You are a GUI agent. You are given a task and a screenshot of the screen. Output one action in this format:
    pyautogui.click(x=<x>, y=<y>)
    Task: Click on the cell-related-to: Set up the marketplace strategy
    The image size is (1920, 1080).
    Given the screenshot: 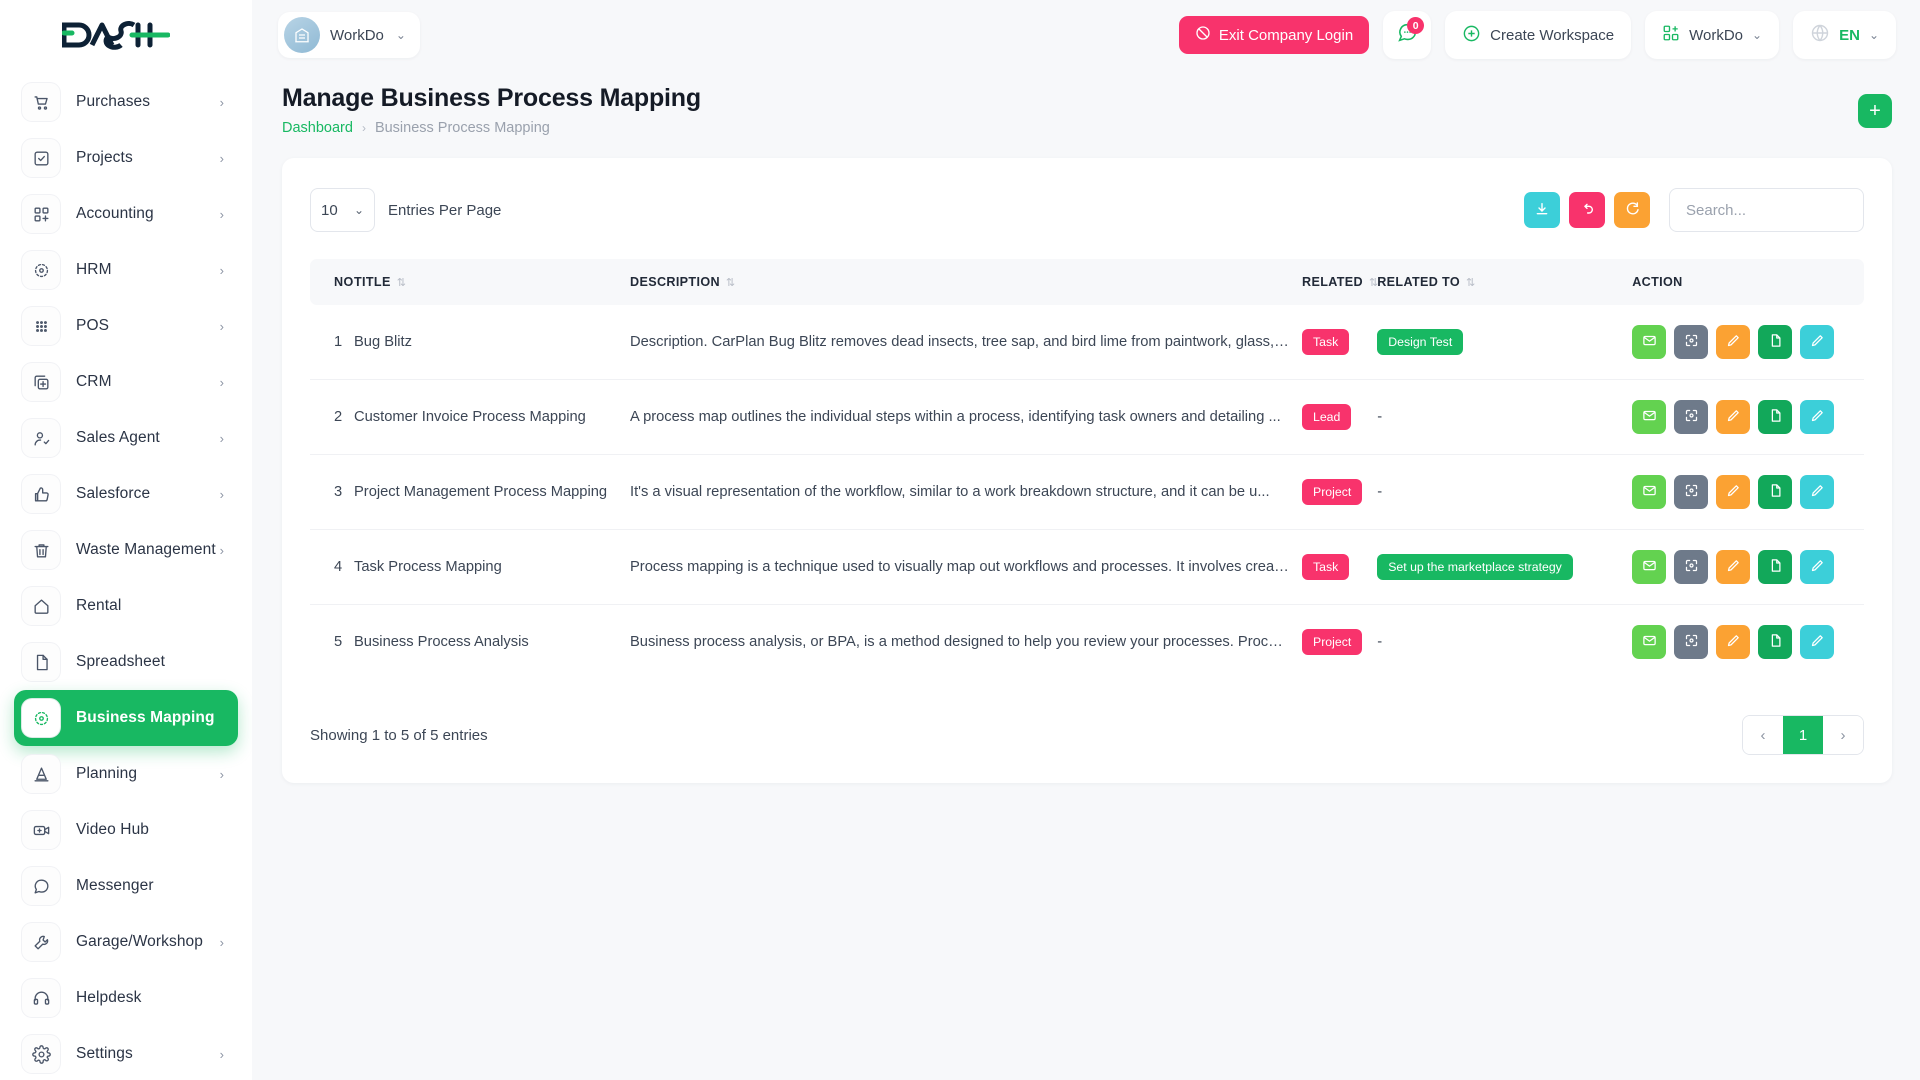 What is the action you would take?
    pyautogui.click(x=1505, y=567)
    